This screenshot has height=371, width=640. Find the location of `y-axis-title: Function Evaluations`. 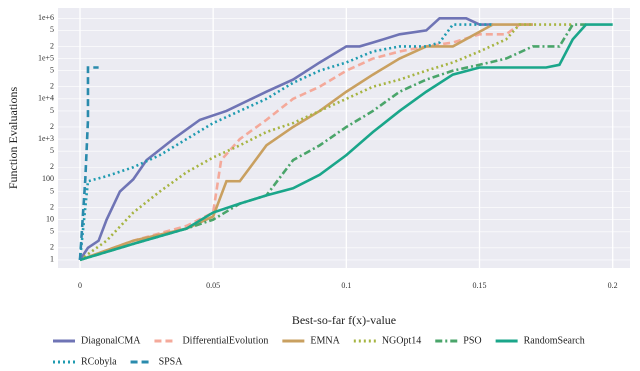

y-axis-title: Function Evaluations is located at coordinates (13, 138).